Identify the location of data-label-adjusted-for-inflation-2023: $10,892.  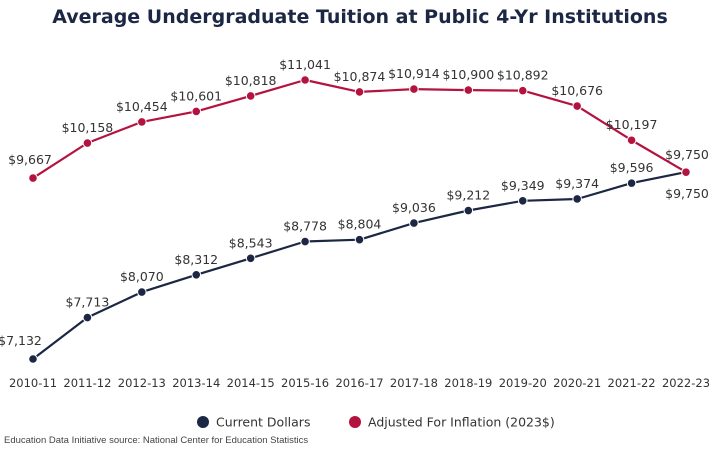
(523, 75).